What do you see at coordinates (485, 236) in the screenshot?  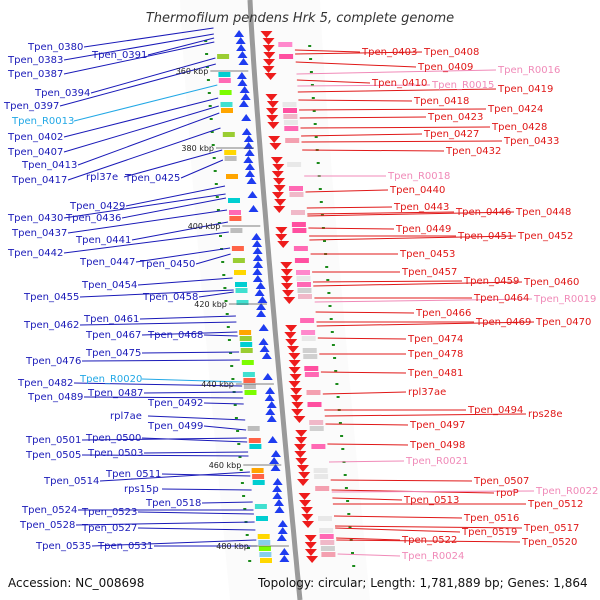 I see `gene-label: Tpen_0451` at bounding box center [485, 236].